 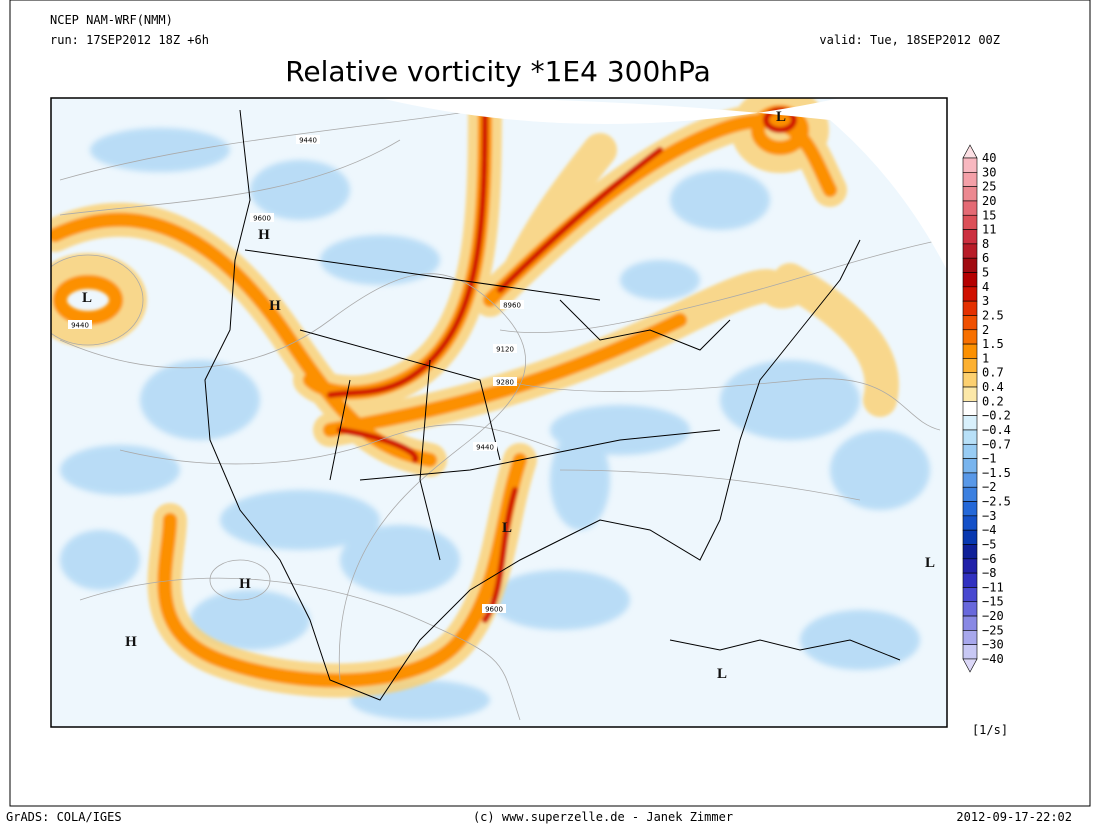 What do you see at coordinates (989, 172) in the screenshot?
I see `colorbar-label: 30` at bounding box center [989, 172].